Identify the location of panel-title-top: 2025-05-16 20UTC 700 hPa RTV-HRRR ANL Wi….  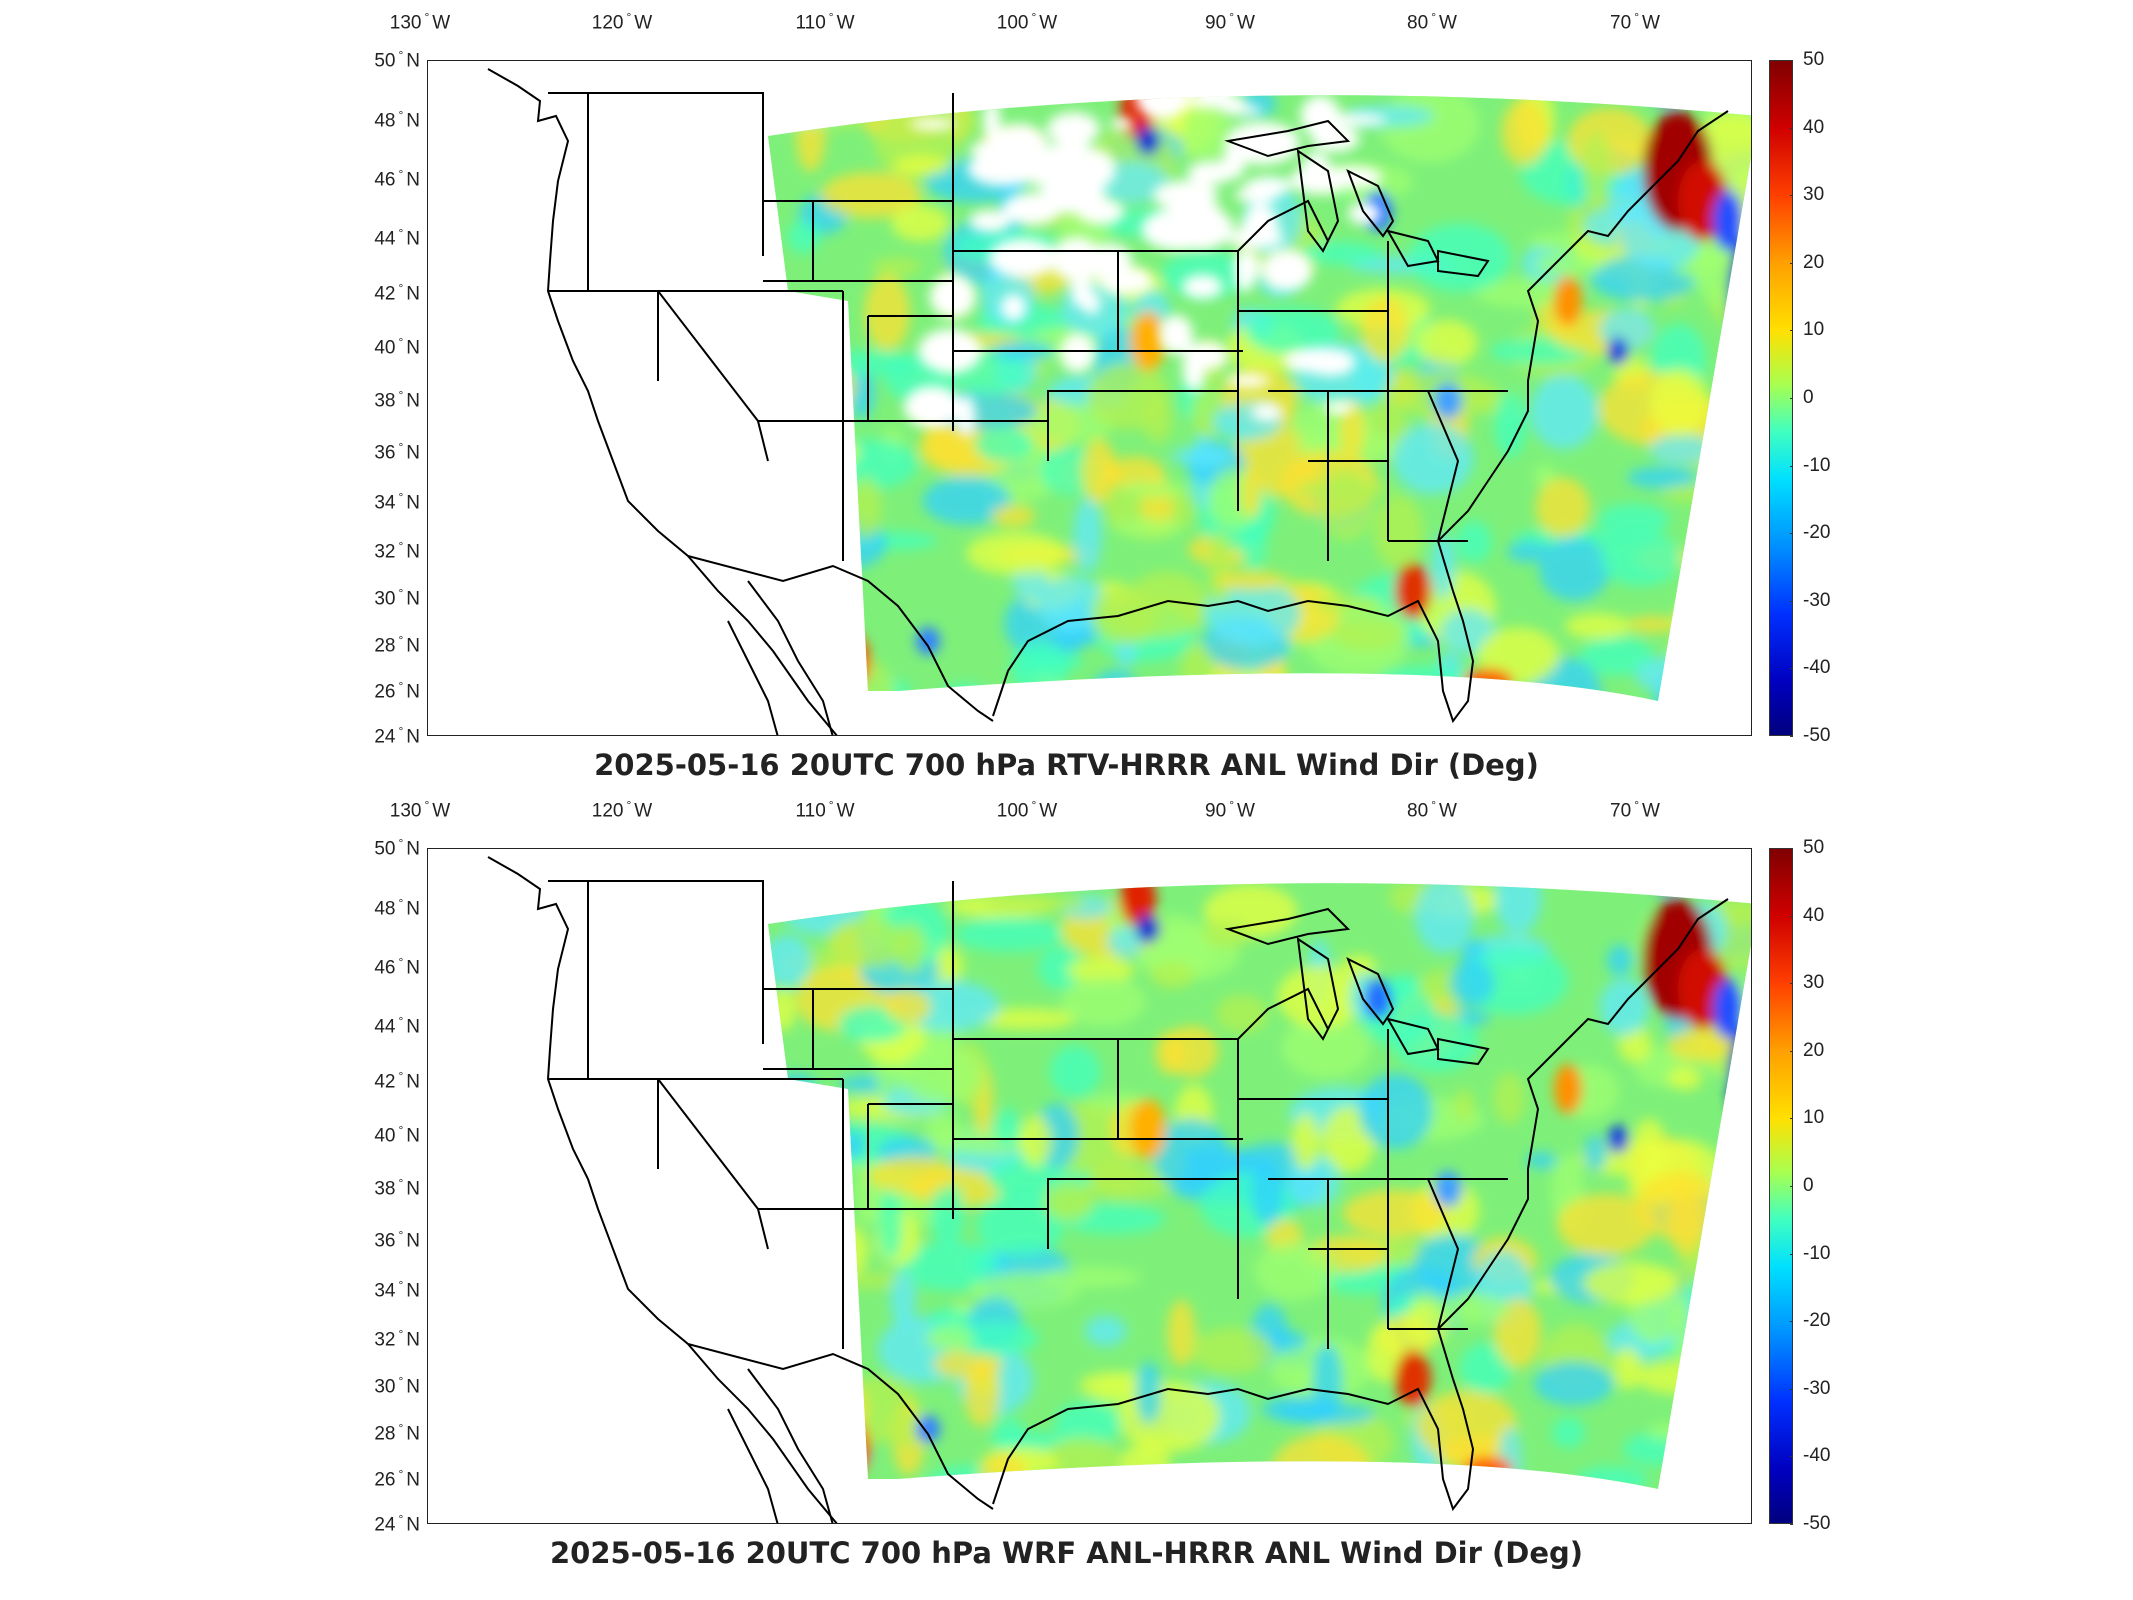
(1066, 765).